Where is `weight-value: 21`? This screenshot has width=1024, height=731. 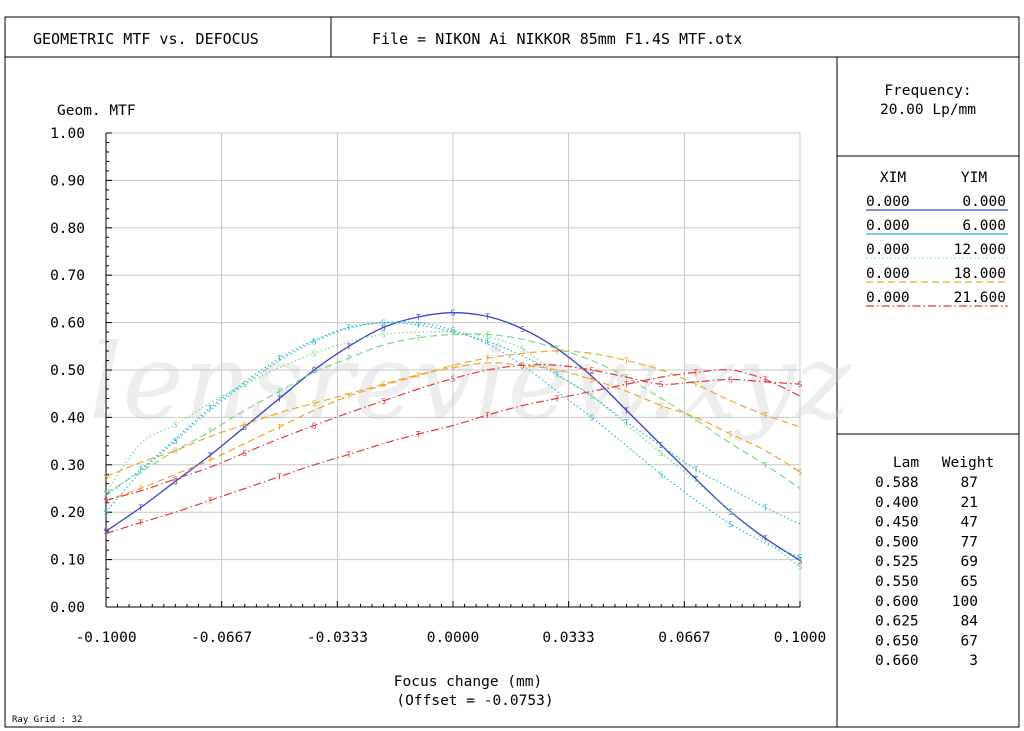 weight-value: 21 is located at coordinates (969, 503).